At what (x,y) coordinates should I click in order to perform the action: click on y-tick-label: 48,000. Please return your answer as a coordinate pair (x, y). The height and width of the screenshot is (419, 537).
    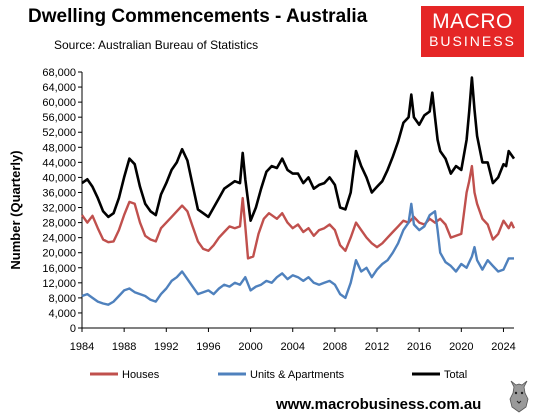
    Looking at the image, I should click on (59, 148).